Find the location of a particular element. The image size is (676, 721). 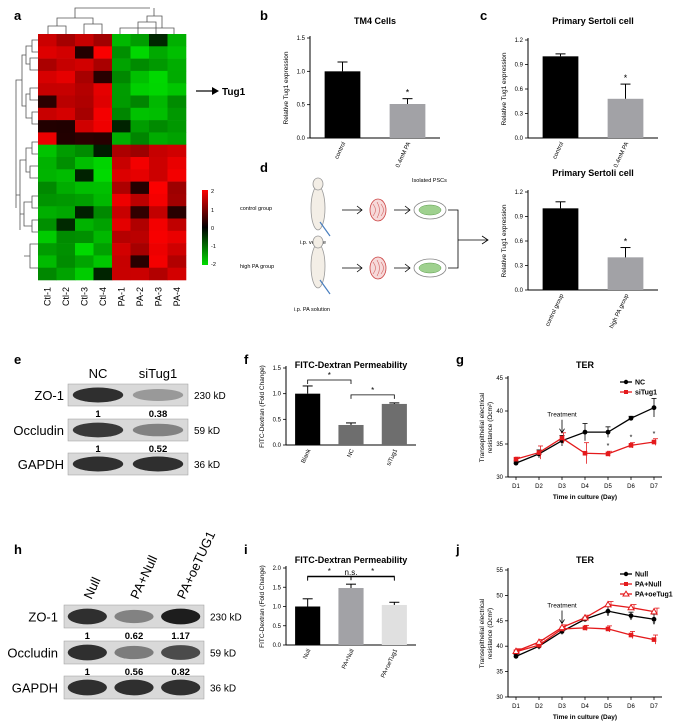

y-axis-label: Relative Tug1 expression is located at coordinates (504, 240).